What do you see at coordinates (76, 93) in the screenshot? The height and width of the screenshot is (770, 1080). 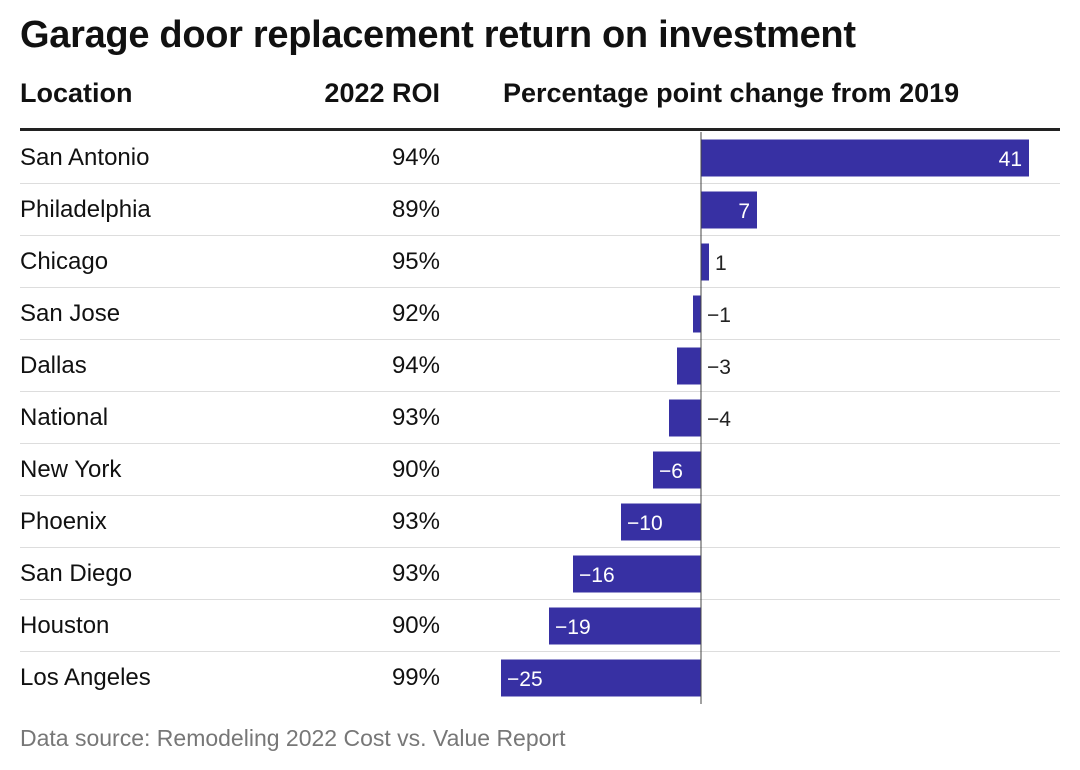 I see `column-header-location: Location` at bounding box center [76, 93].